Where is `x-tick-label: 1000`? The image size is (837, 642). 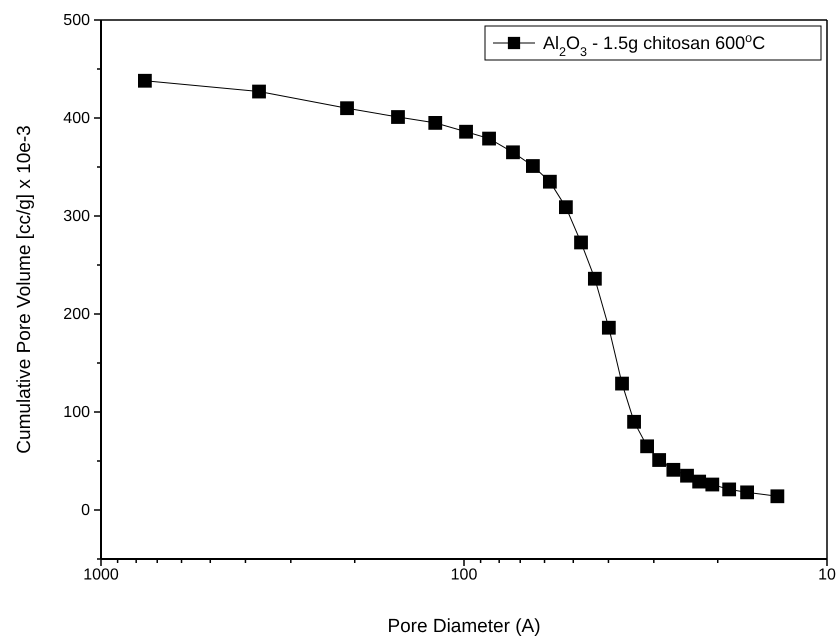 x-tick-label: 1000 is located at coordinates (101, 575).